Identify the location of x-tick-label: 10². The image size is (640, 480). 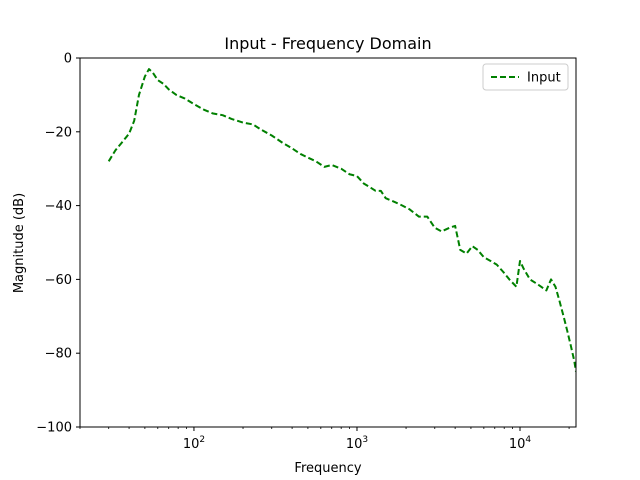
(194, 443).